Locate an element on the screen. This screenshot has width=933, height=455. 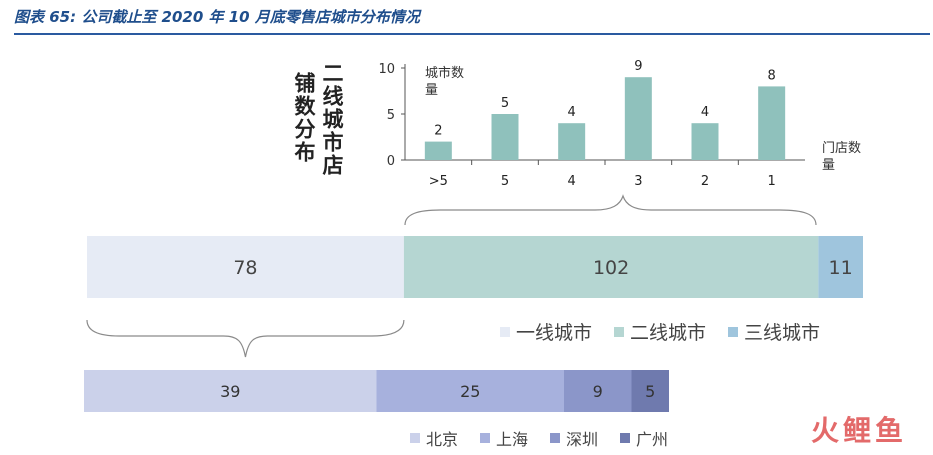
brace-bottom is located at coordinates (245, 338).